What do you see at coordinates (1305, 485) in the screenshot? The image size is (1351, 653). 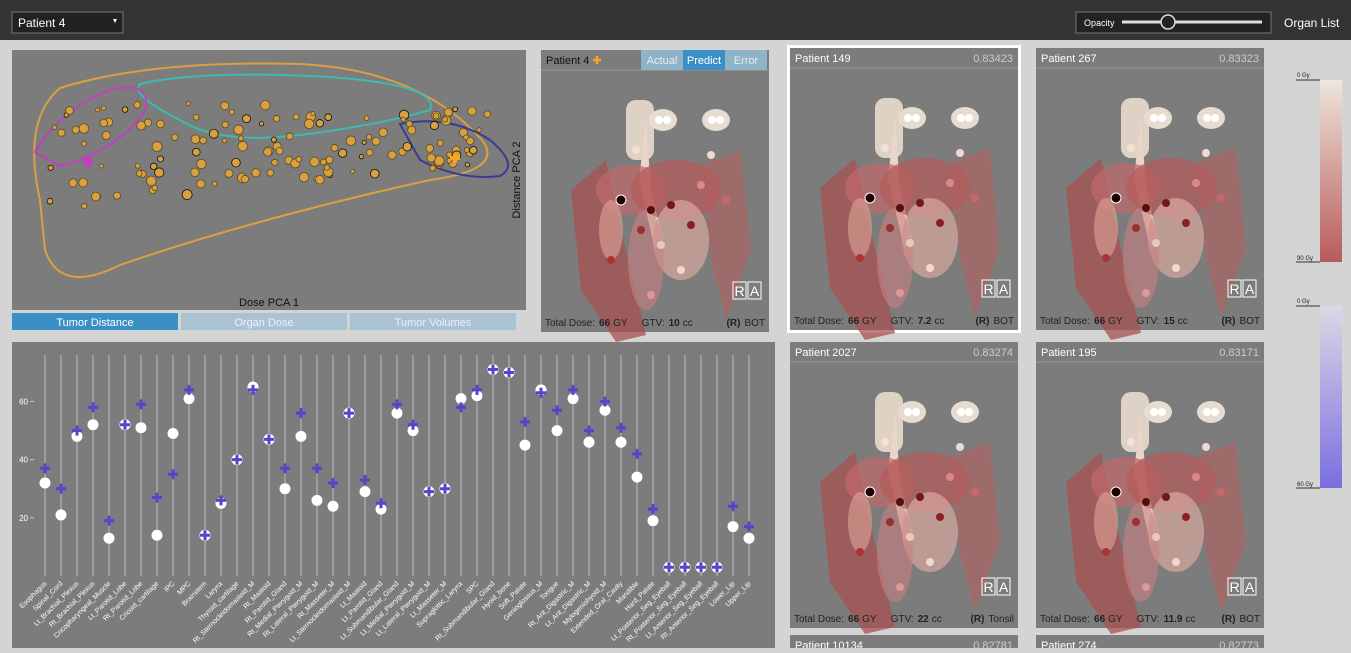 I see `legend-label: 60 Gy` at bounding box center [1305, 485].